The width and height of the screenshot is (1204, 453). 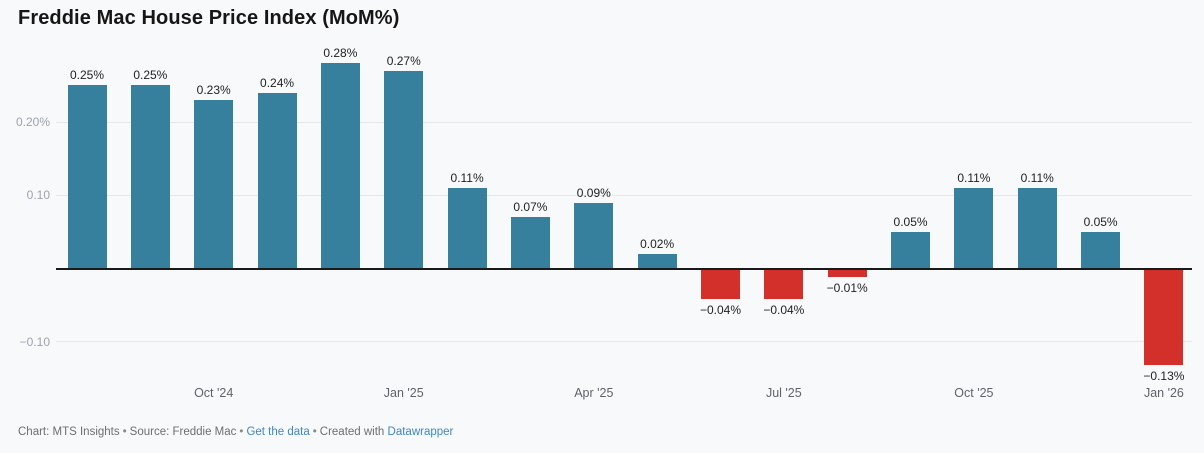 What do you see at coordinates (213, 90) in the screenshot?
I see `bar-value-label: 0.23%` at bounding box center [213, 90].